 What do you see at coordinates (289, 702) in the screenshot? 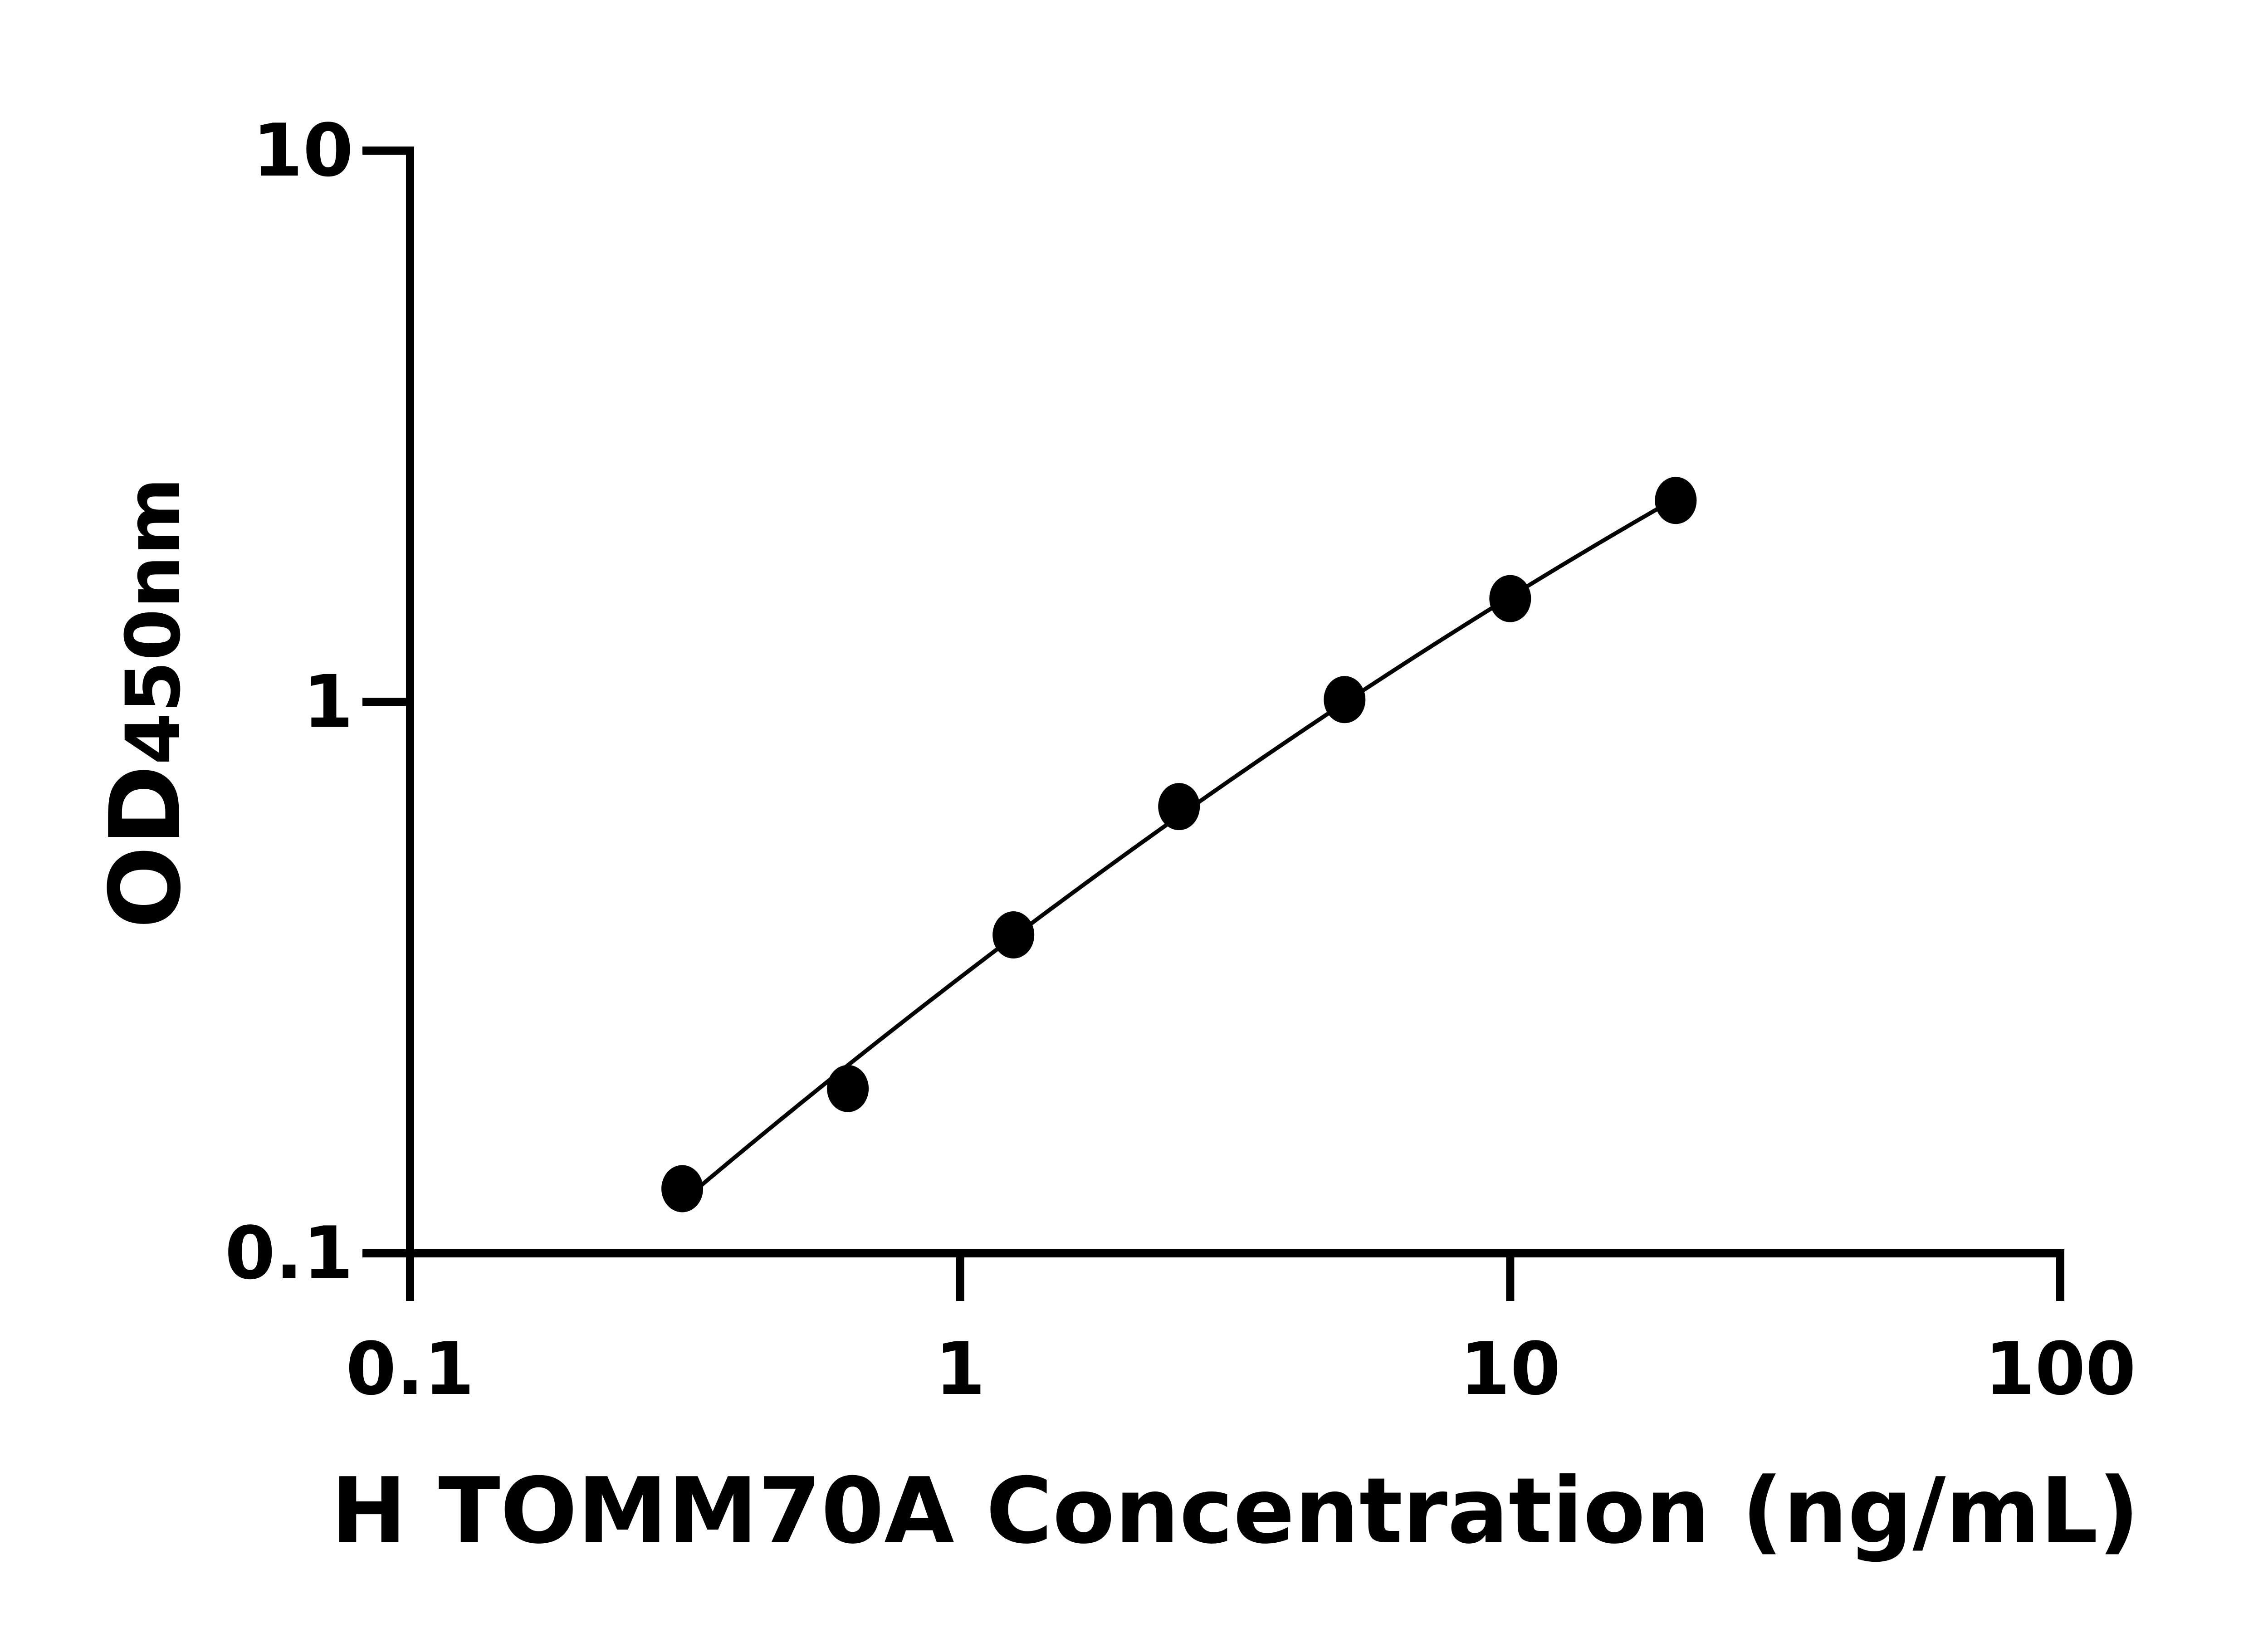
I see `y-tick-labels: 0.1 1 10` at bounding box center [289, 702].